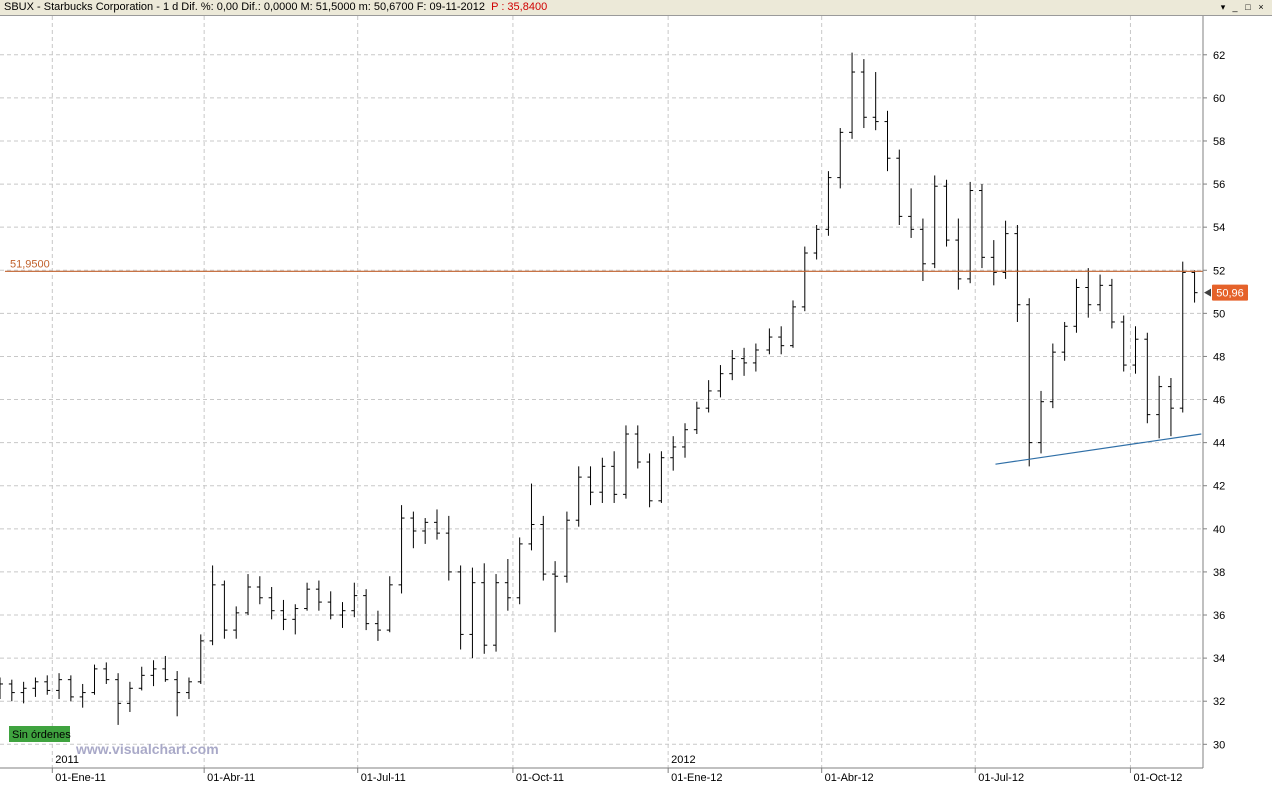 The height and width of the screenshot is (785, 1272). I want to click on price-tick-label: 36, so click(1219, 616).